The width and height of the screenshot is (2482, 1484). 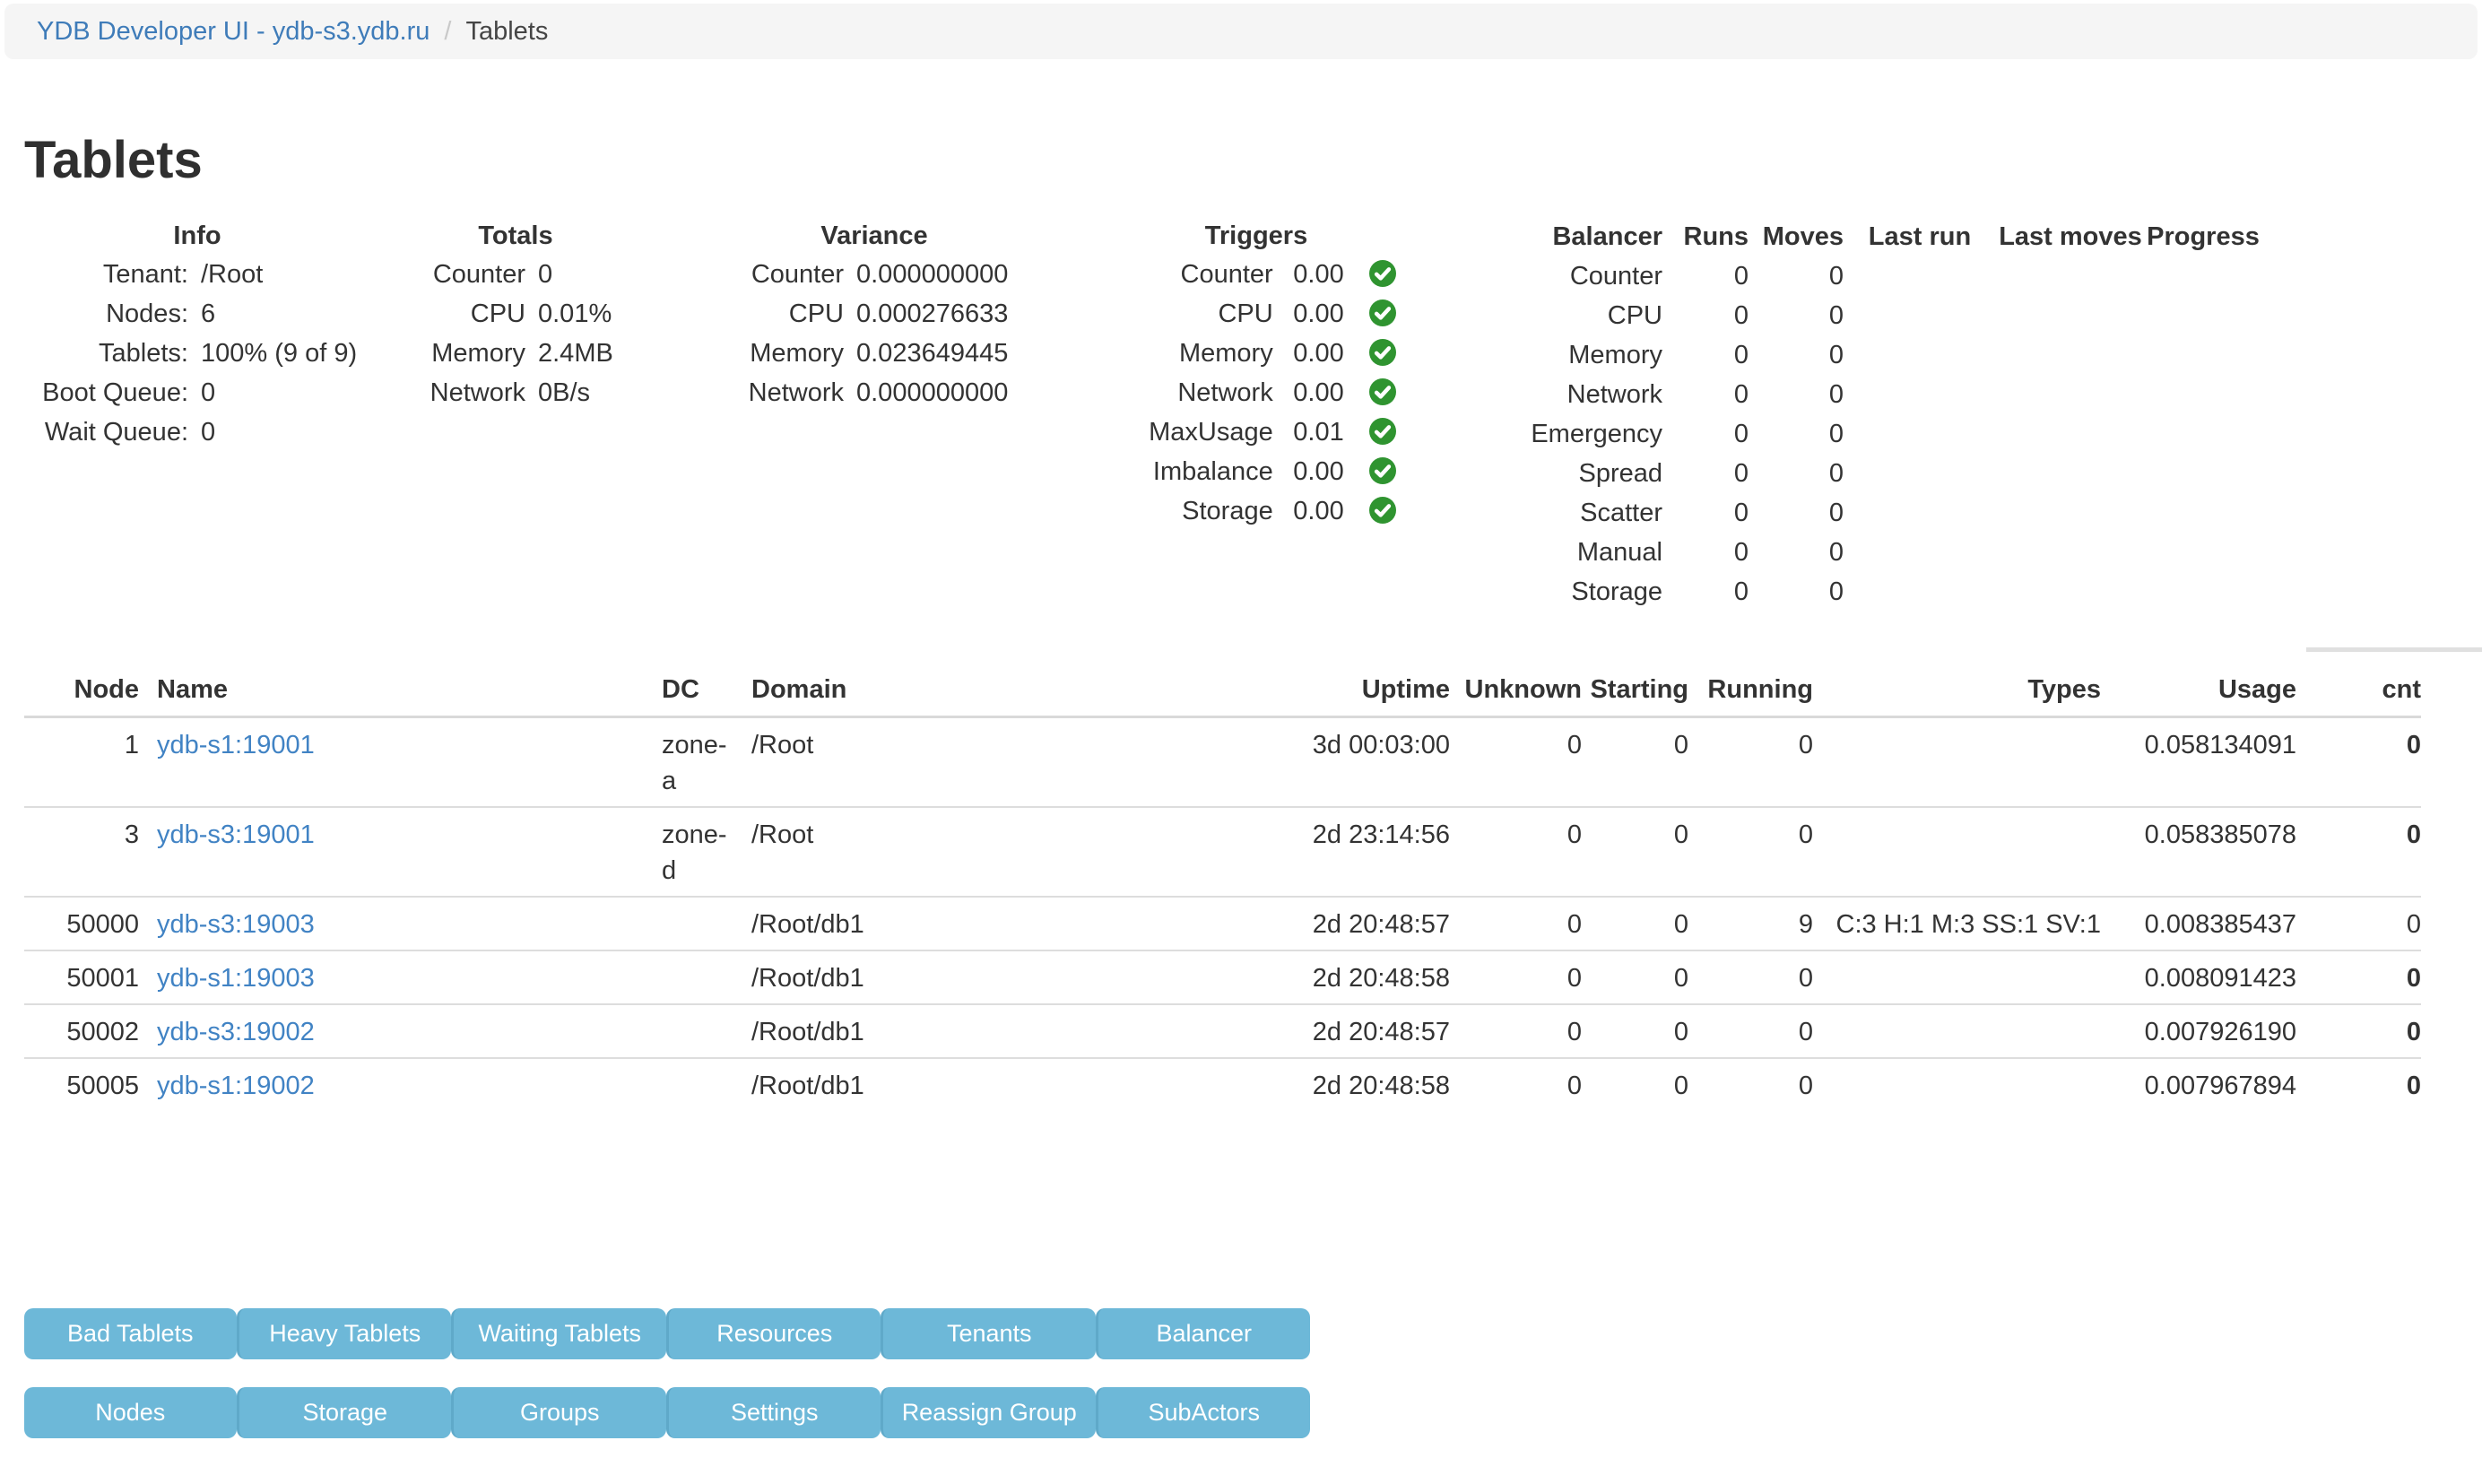 What do you see at coordinates (1225, 353) in the screenshot?
I see `stat-label: Memory` at bounding box center [1225, 353].